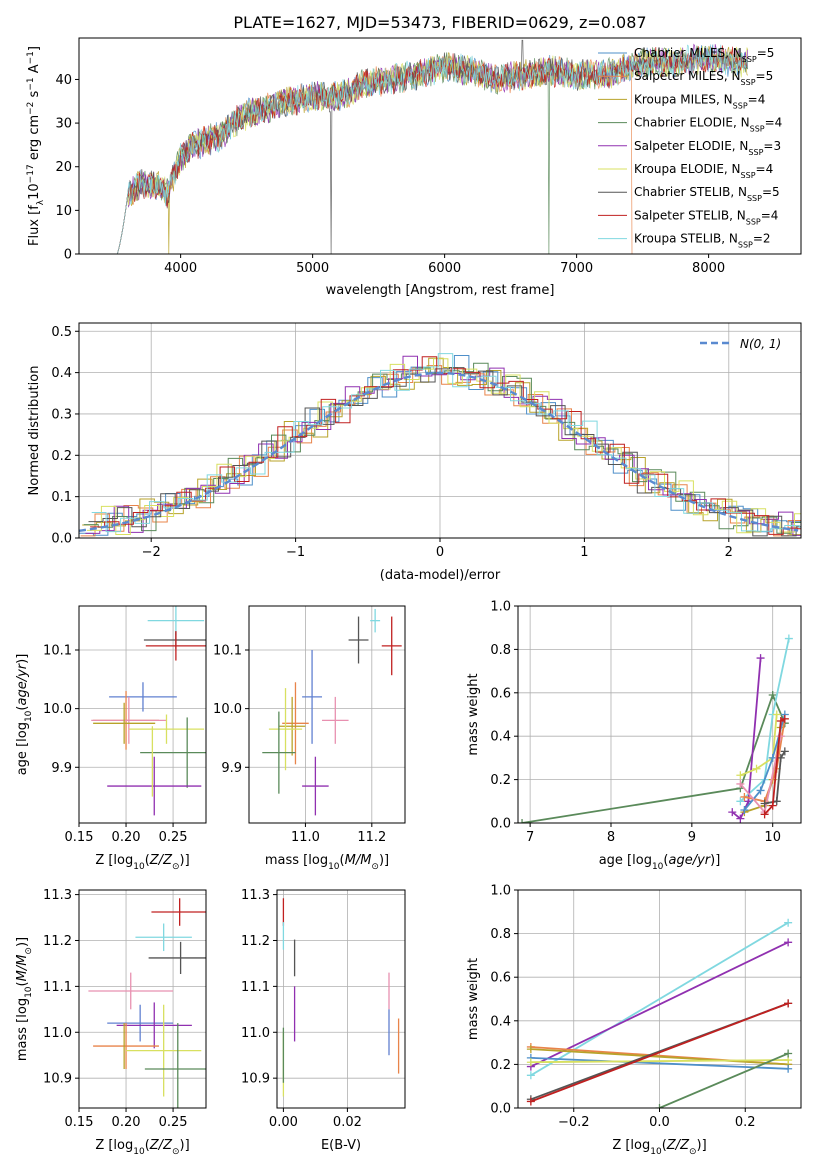 Image resolution: width=819 pixels, height=1170 pixels. I want to click on y-tick-label: 0.8, so click(500, 934).